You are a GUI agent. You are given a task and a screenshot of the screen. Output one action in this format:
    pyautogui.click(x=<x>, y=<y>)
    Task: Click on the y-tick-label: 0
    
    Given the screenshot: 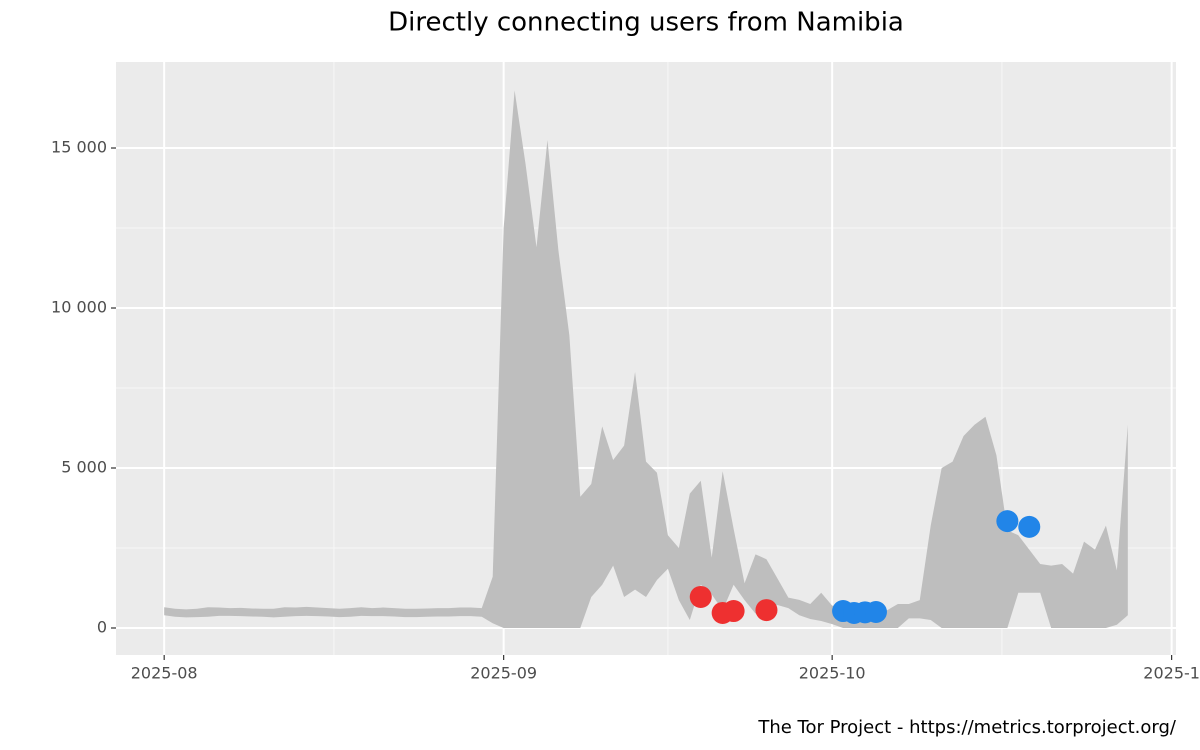 What is the action you would take?
    pyautogui.click(x=102, y=626)
    